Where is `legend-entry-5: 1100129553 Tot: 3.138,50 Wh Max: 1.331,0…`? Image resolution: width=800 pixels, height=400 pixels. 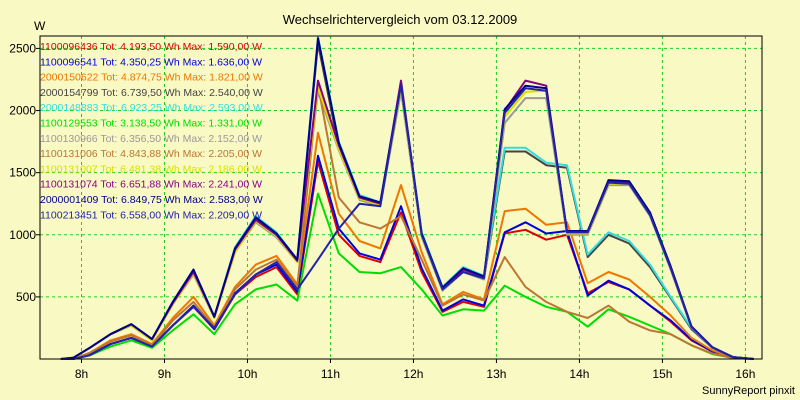
legend-entry-5: 1100129553 Tot: 3.138,50 Wh Max: 1.331,0… is located at coordinates (151, 124).